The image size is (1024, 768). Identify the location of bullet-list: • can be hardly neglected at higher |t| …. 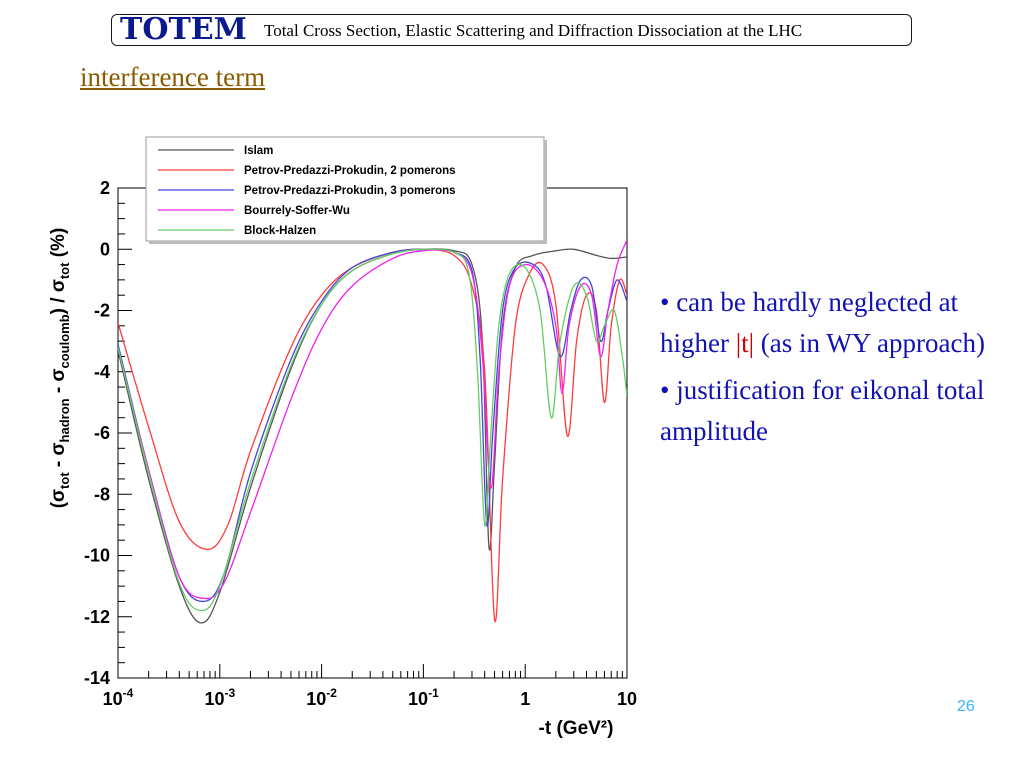
(840, 370).